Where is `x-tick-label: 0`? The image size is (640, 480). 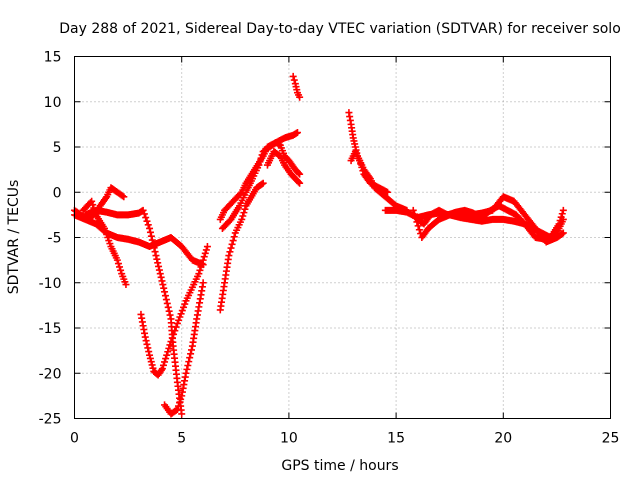 x-tick-label: 0 is located at coordinates (74, 439).